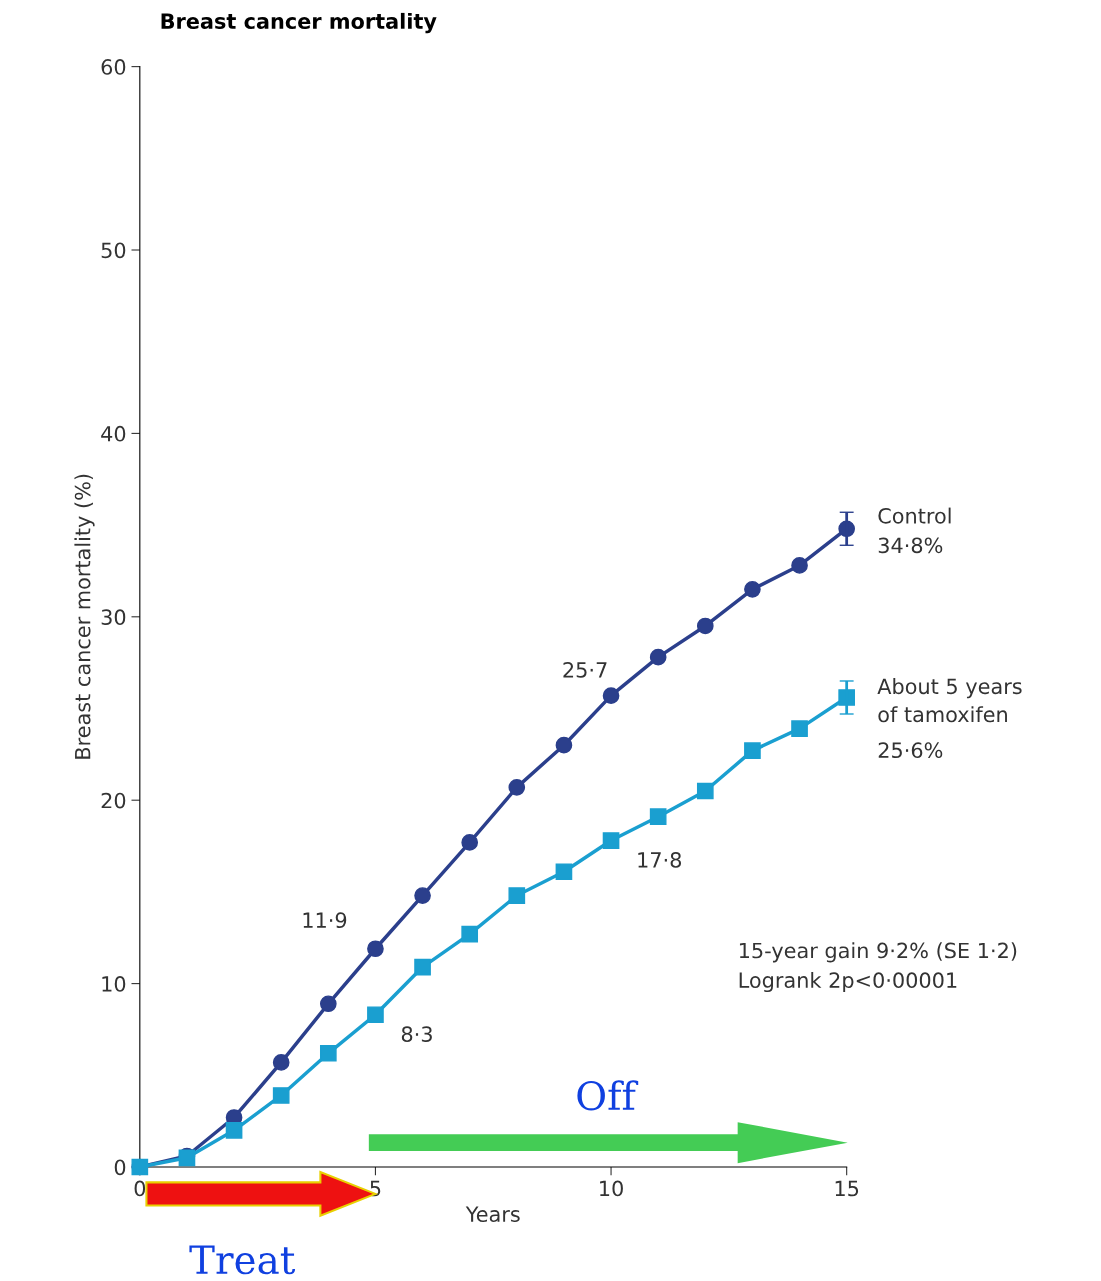  What do you see at coordinates (113, 800) in the screenshot?
I see `y-tick-label: 20` at bounding box center [113, 800].